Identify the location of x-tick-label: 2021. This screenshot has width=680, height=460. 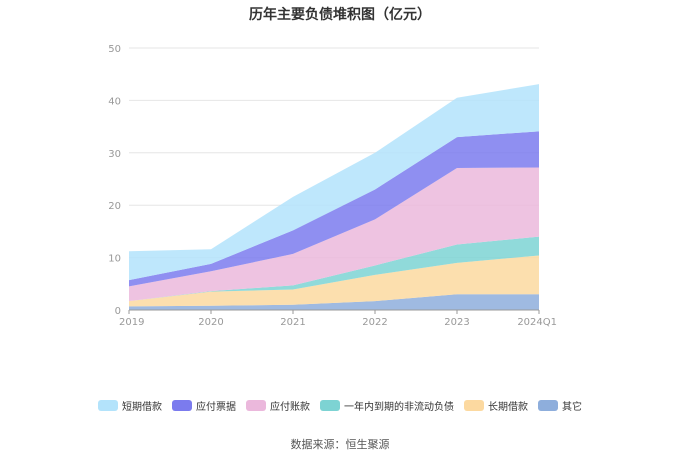
(292, 322).